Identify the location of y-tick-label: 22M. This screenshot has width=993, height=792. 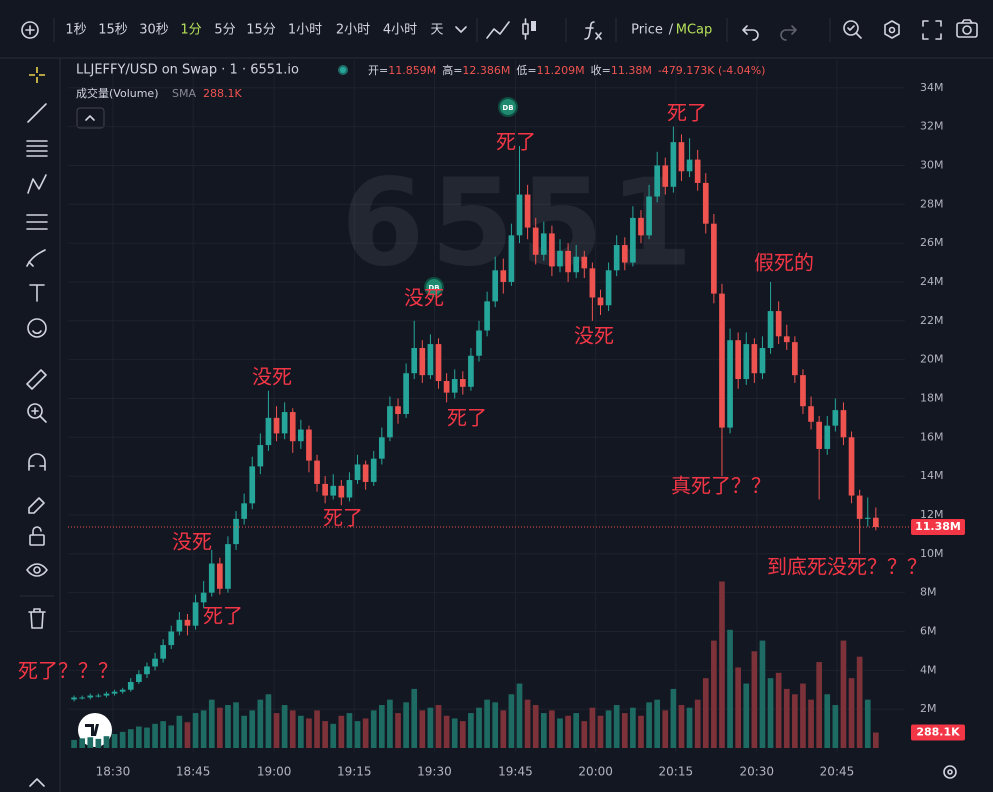
(932, 320).